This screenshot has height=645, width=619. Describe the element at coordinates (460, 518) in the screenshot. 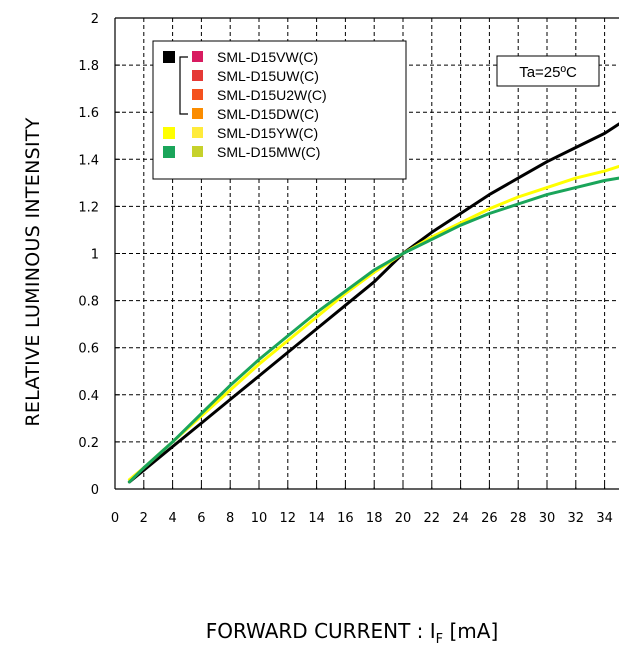

I see `x-tick-label: 24` at that location.